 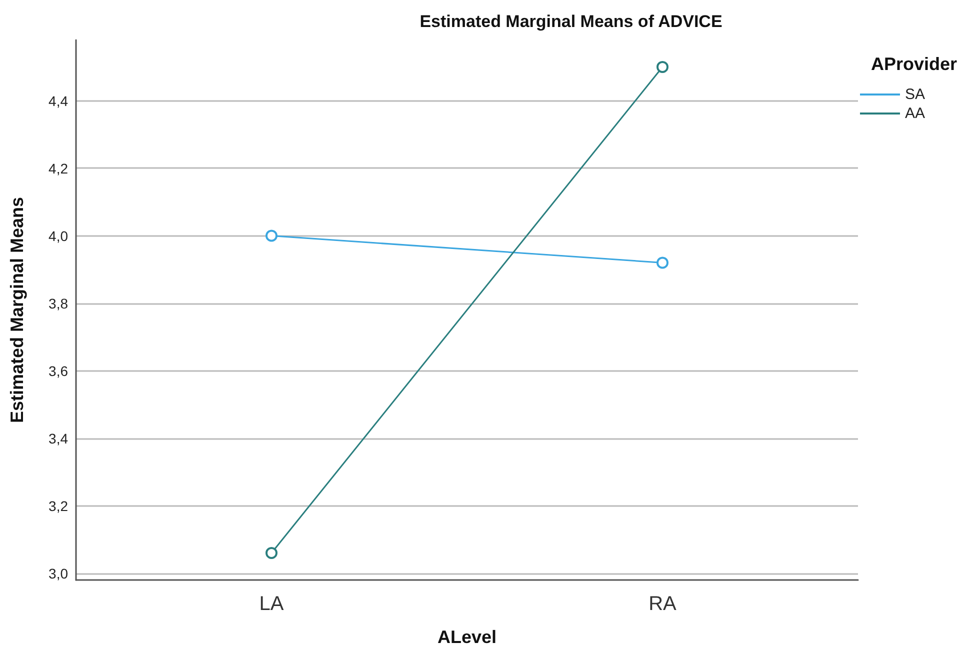 What do you see at coordinates (915, 113) in the screenshot?
I see `legend-label: AA` at bounding box center [915, 113].